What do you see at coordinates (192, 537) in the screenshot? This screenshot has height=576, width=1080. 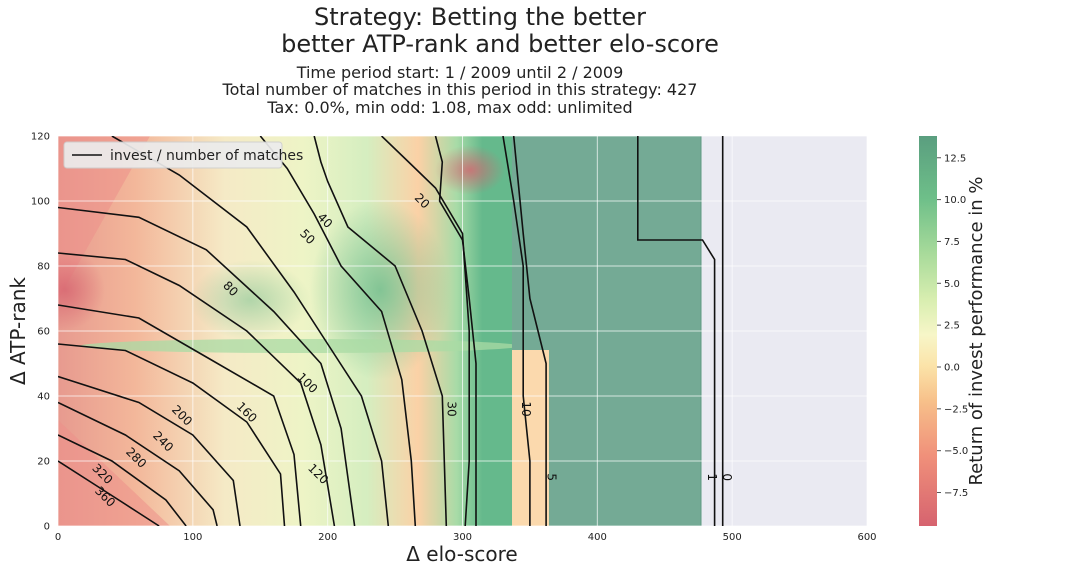 I see `x-tick-label: 100` at bounding box center [192, 537].